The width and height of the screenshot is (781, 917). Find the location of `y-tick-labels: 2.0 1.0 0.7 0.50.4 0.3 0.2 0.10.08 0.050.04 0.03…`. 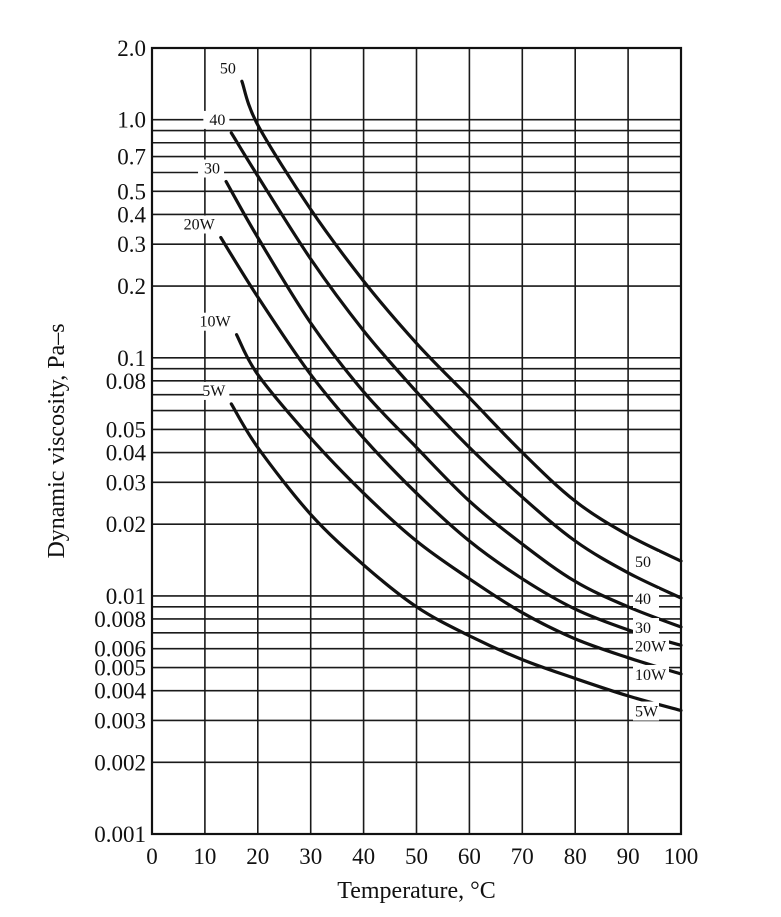

y-tick-labels: 2.0 1.0 0.7 0.50.4 0.3 0.2 0.10.08 0.050.04 0.03… is located at coordinates (120, 441).